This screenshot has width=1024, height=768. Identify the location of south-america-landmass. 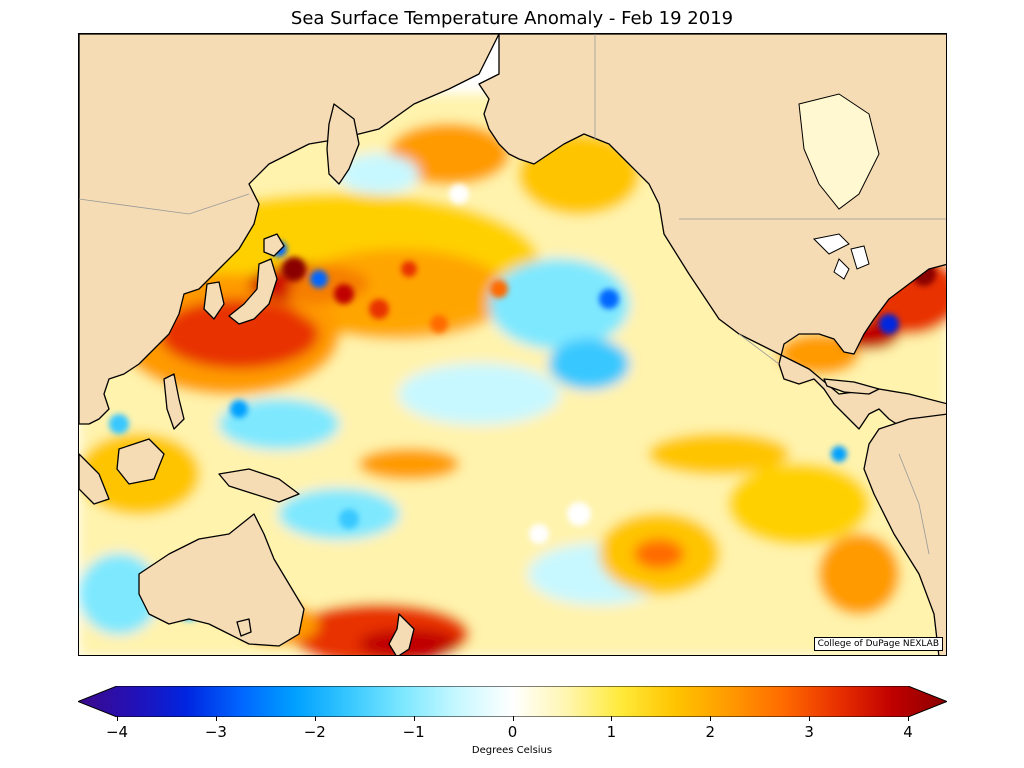
(904, 534).